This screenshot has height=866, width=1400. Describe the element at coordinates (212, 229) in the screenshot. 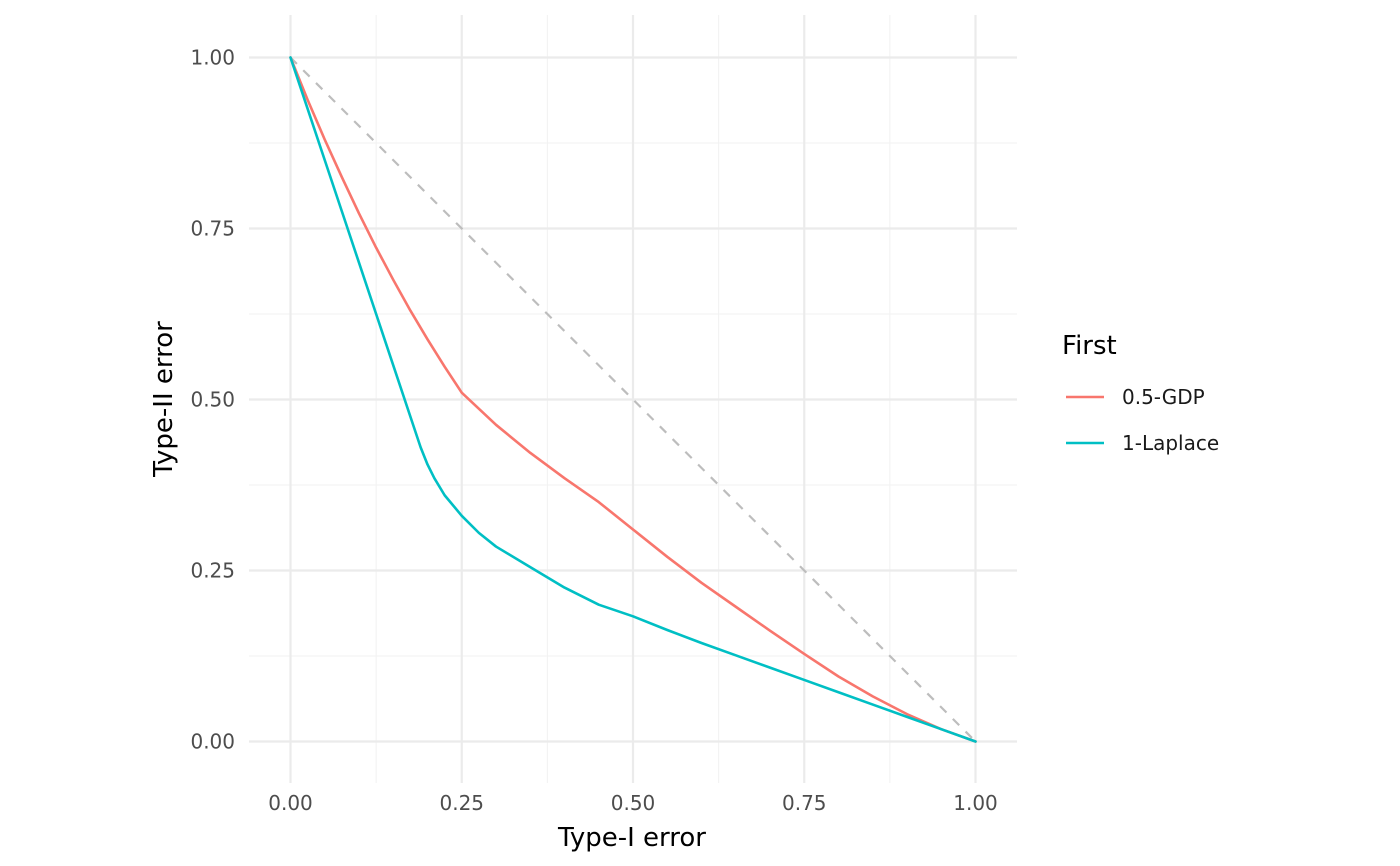

I see `y-tick-label: 0.75` at that location.